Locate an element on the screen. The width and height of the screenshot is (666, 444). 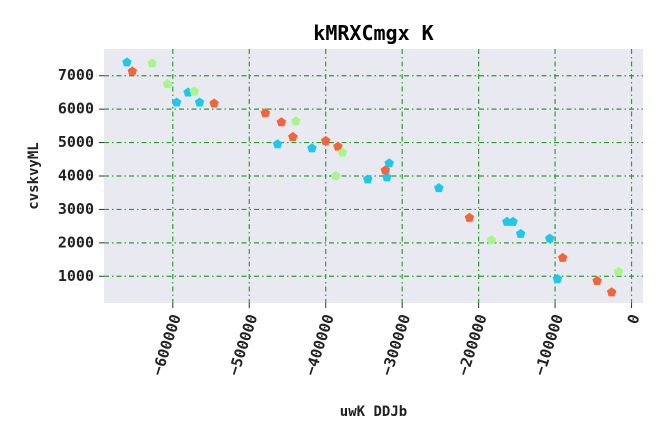
y-tick-label: 2000 is located at coordinates (76, 242).